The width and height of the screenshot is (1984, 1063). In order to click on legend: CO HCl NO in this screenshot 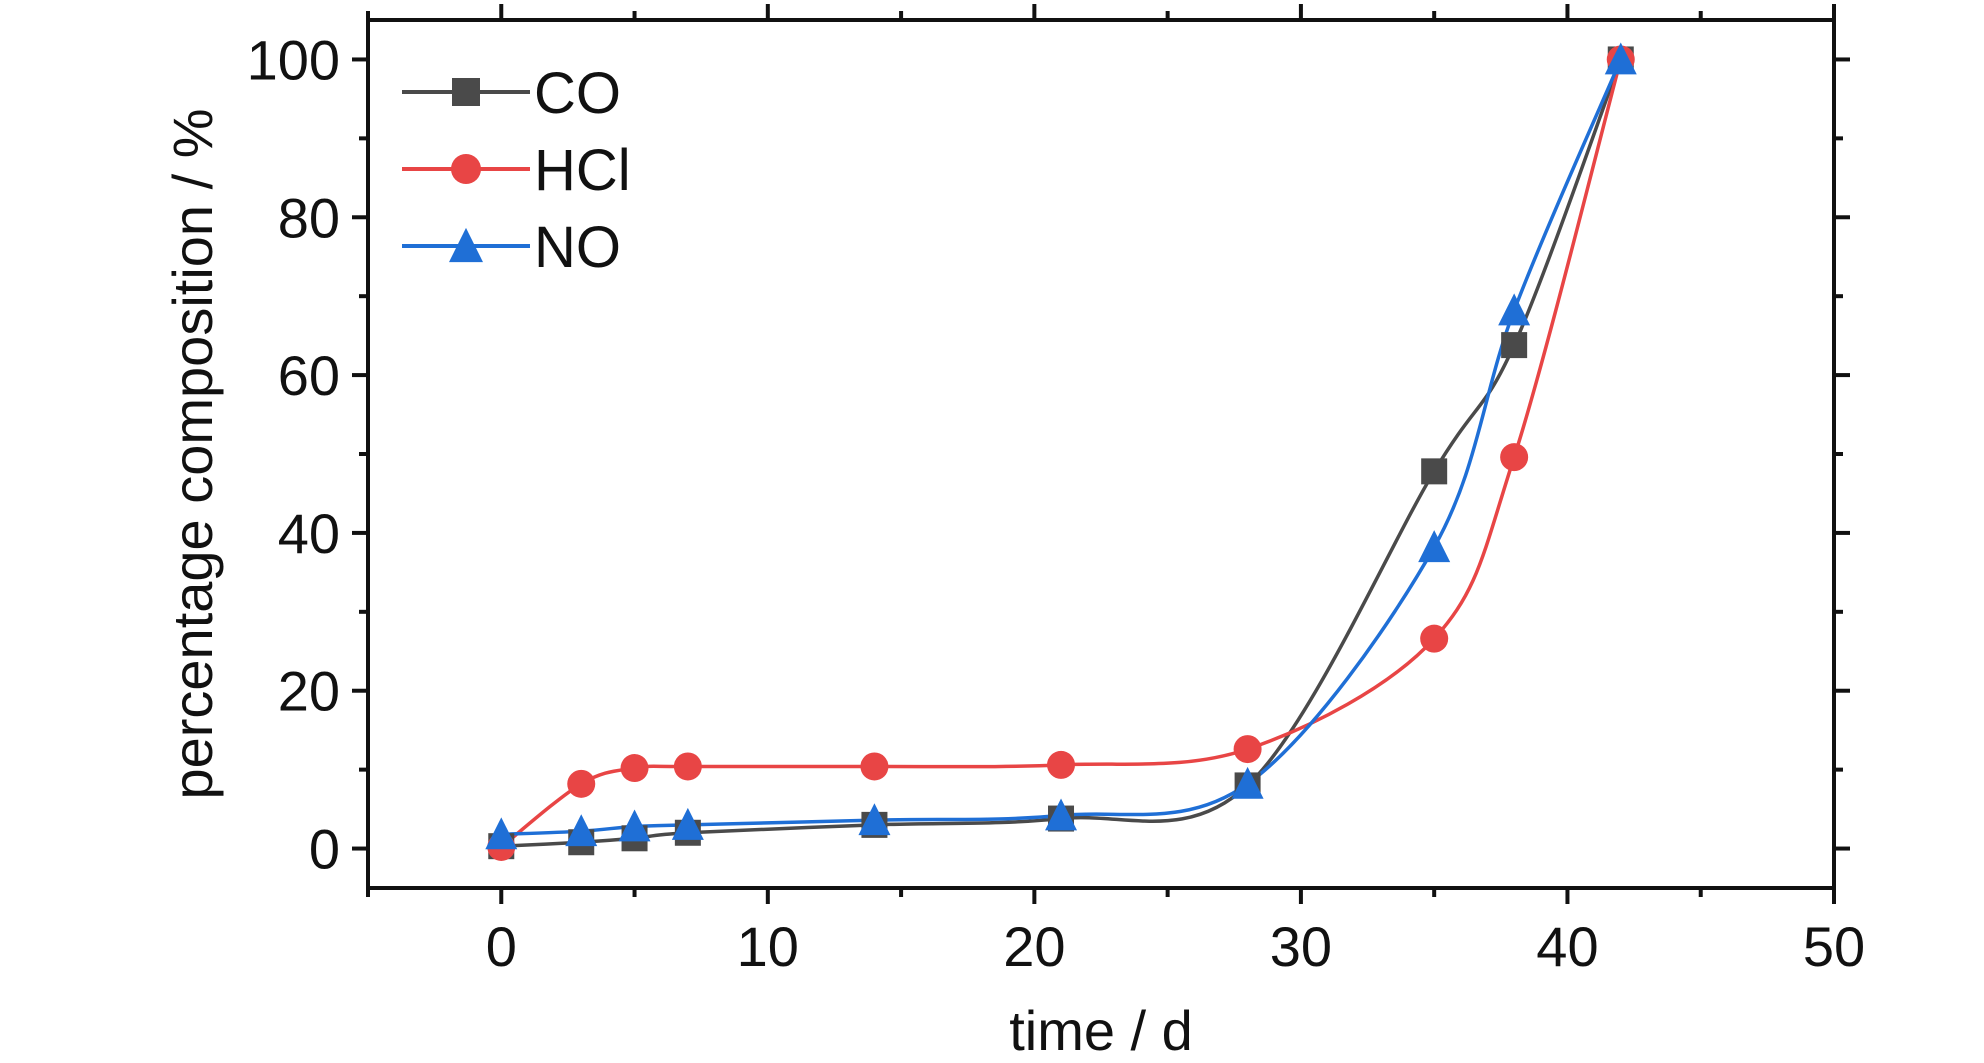, I will do `click(516, 170)`.